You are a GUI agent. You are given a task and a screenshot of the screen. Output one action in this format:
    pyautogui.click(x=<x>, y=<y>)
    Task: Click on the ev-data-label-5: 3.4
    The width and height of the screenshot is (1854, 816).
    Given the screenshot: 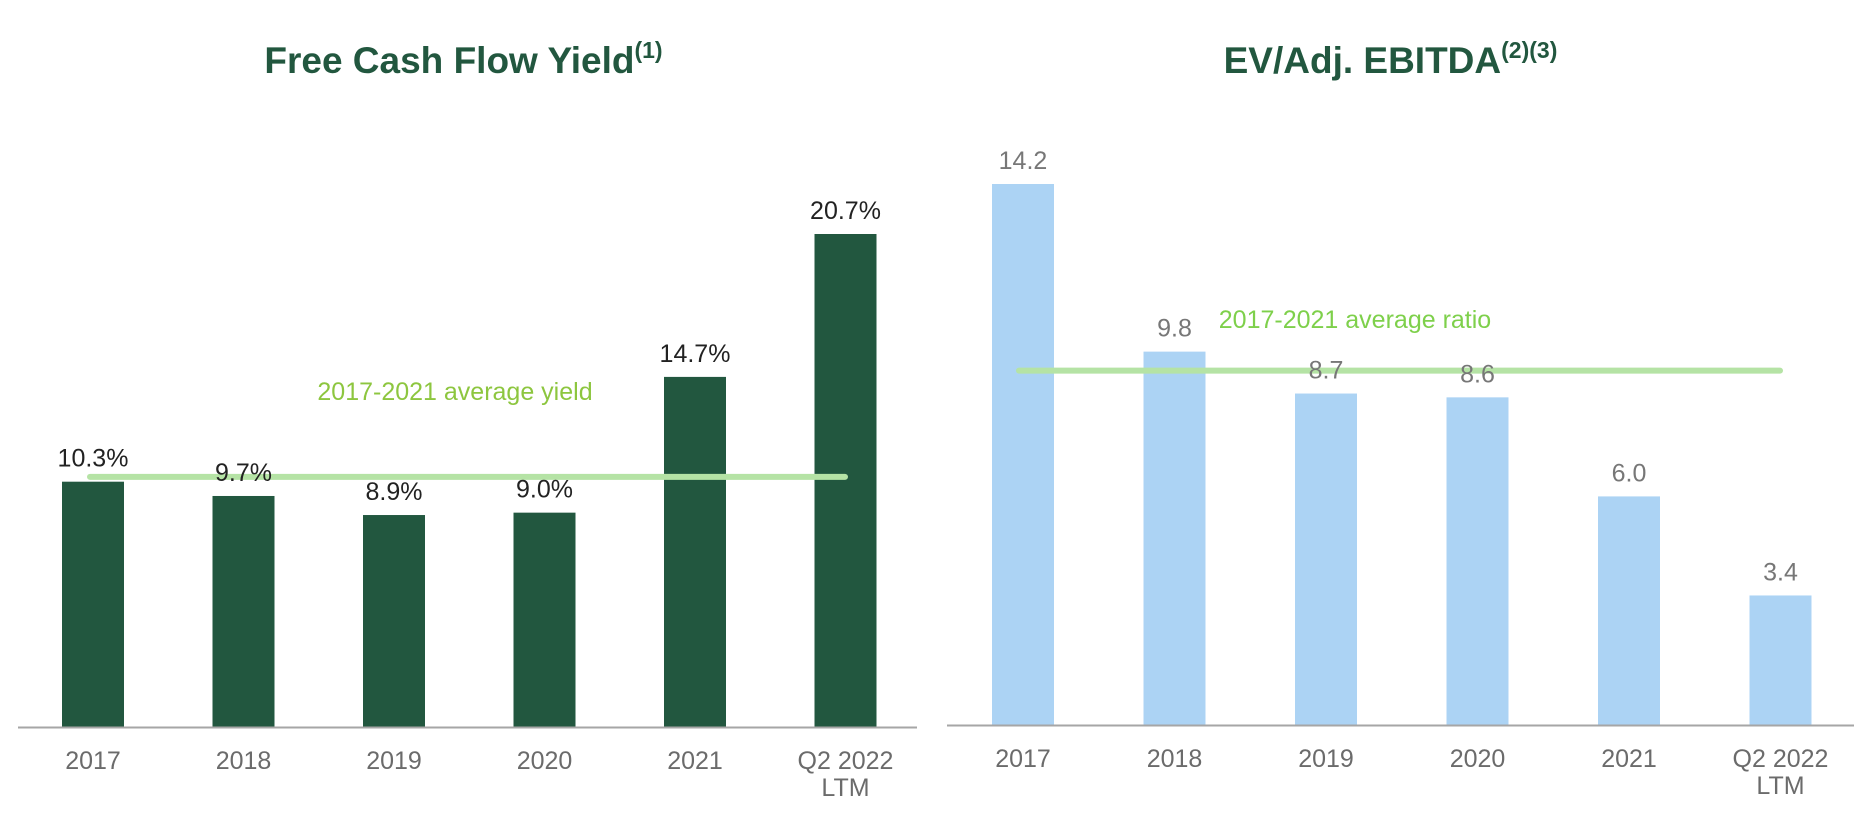 What is the action you would take?
    pyautogui.click(x=1780, y=572)
    